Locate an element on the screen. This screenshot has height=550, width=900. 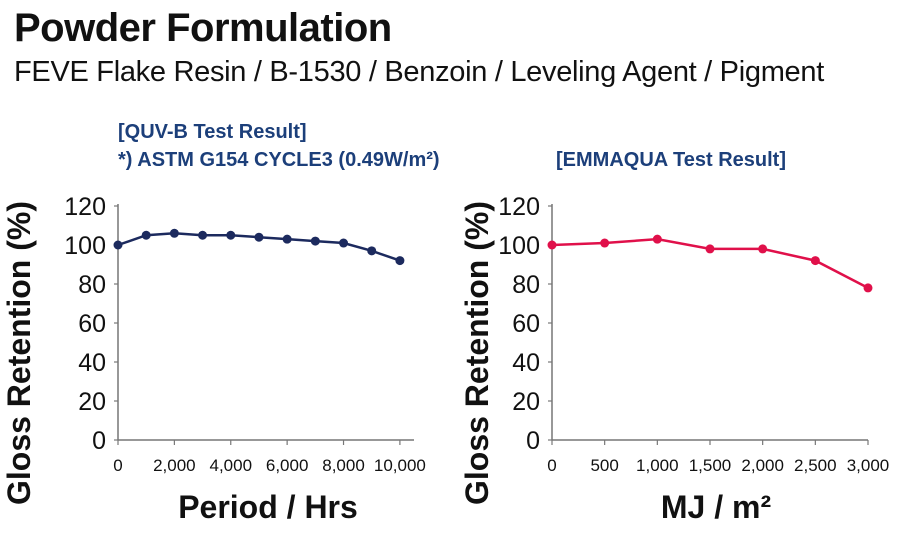
emmaqua-x-tick-label: 2,500 is located at coordinates (815, 465).